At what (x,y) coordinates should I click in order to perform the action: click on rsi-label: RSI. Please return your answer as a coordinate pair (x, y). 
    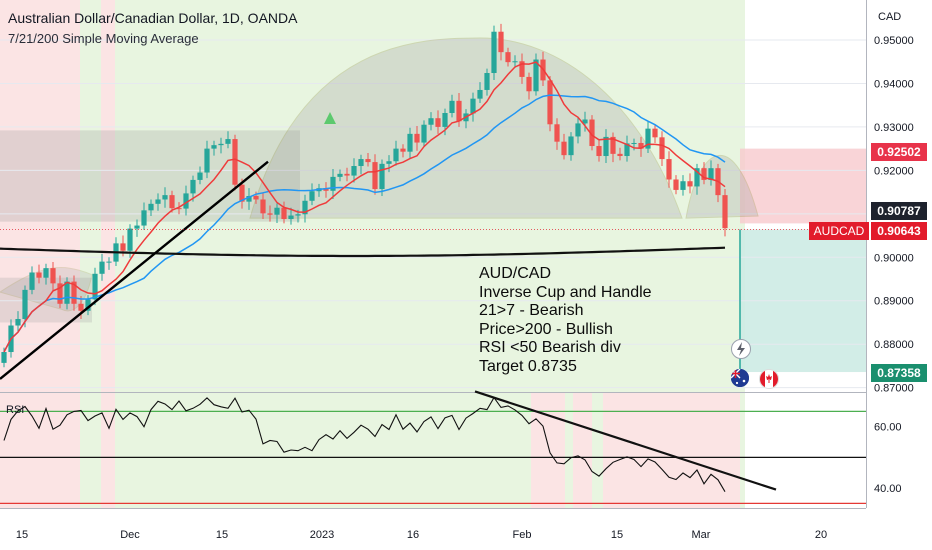
    Looking at the image, I should click on (15, 410).